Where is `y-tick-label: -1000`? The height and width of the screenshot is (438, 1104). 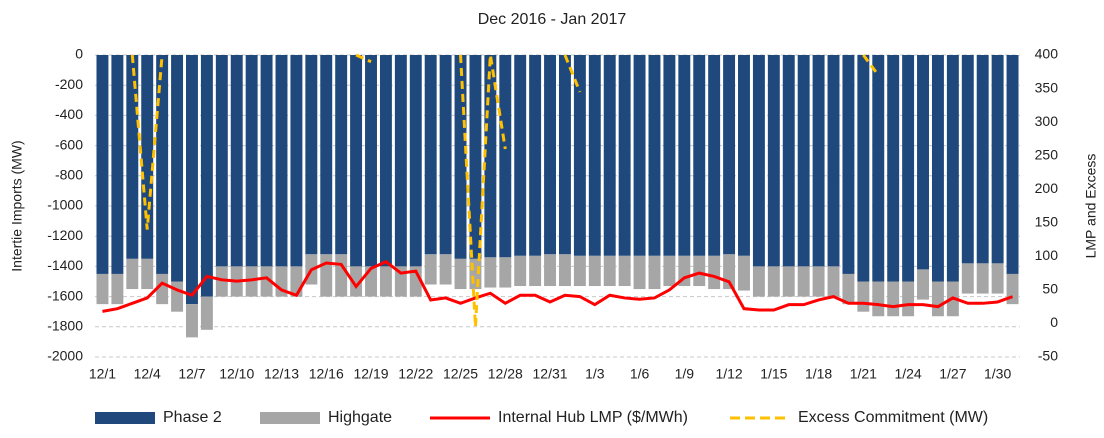
y-tick-label: -1000 is located at coordinates (65, 205).